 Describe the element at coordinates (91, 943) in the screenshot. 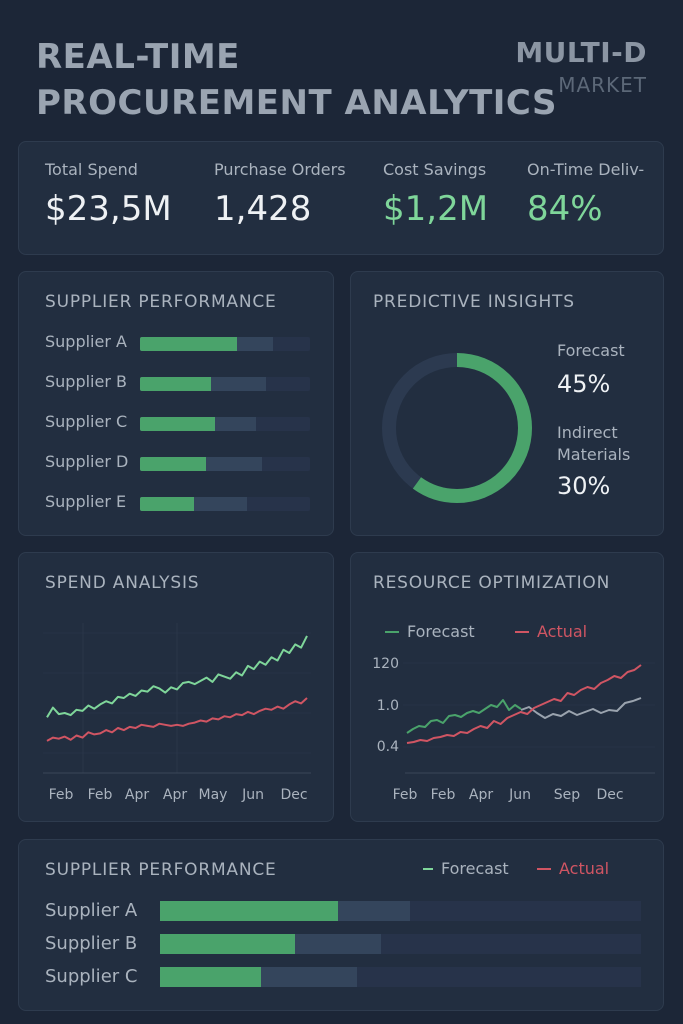

I see `summary-supplier-label: Supplier B` at that location.